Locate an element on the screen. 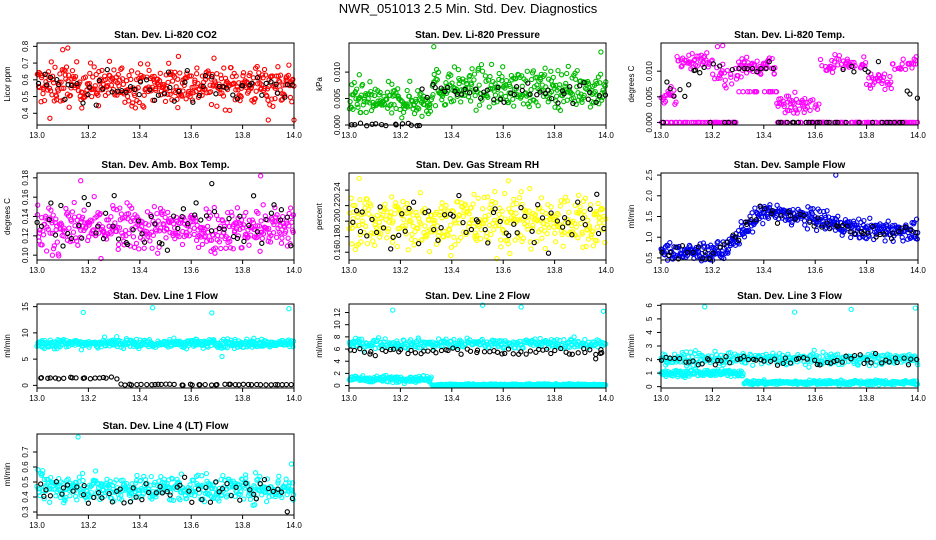 The image size is (936, 540). y-tick-label: 0.14 is located at coordinates (25, 216).